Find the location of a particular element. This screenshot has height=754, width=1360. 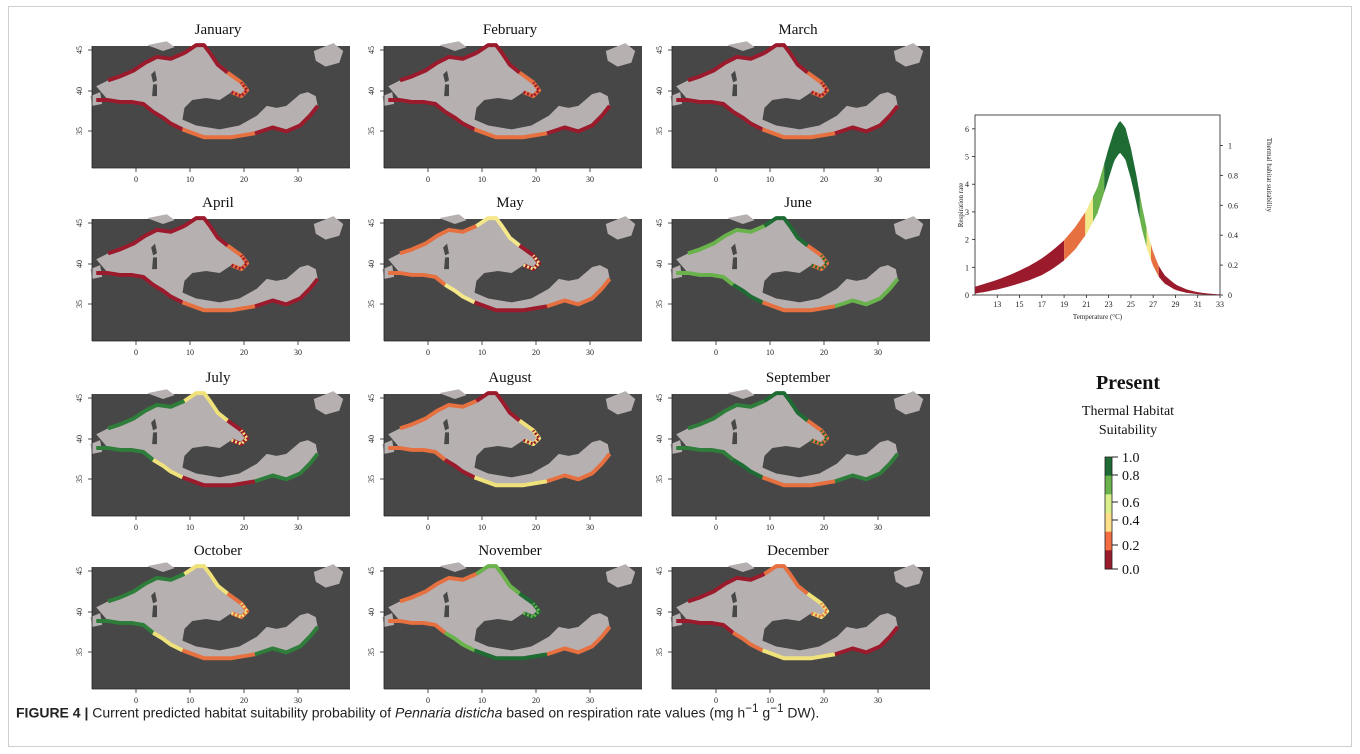

black-sea-land is located at coordinates (328, 55).